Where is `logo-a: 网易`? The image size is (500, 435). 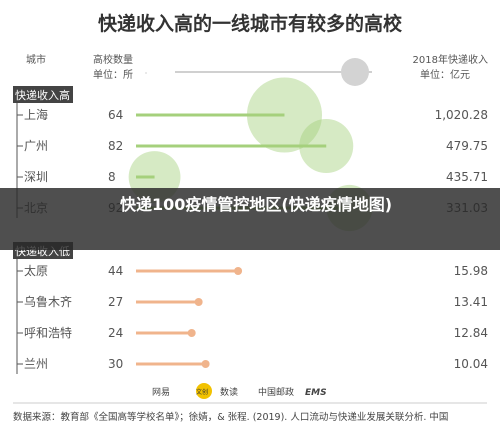
logo-a: 网易 is located at coordinates (161, 392).